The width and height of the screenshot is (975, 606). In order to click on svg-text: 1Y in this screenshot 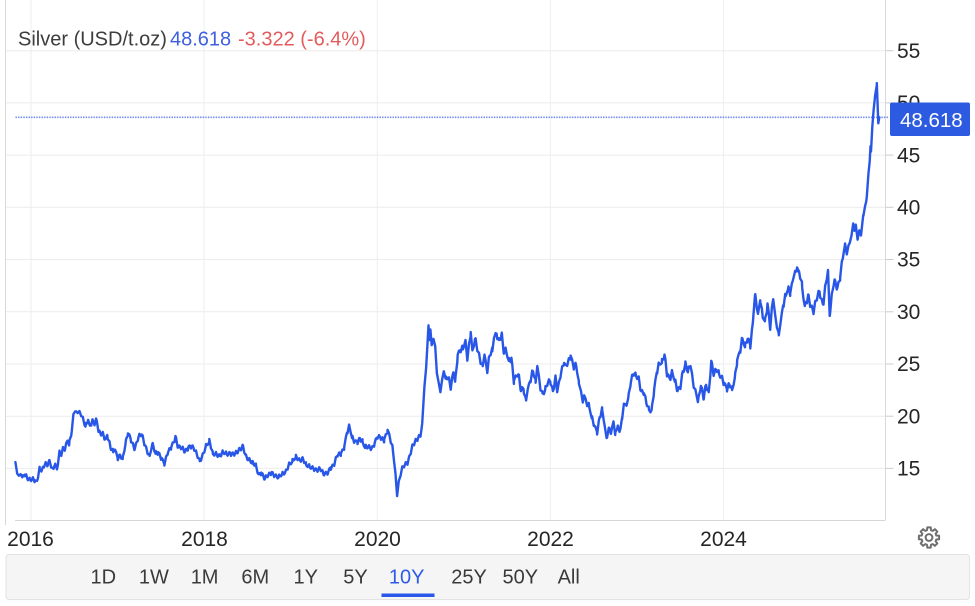, I will do `click(305, 578)`.